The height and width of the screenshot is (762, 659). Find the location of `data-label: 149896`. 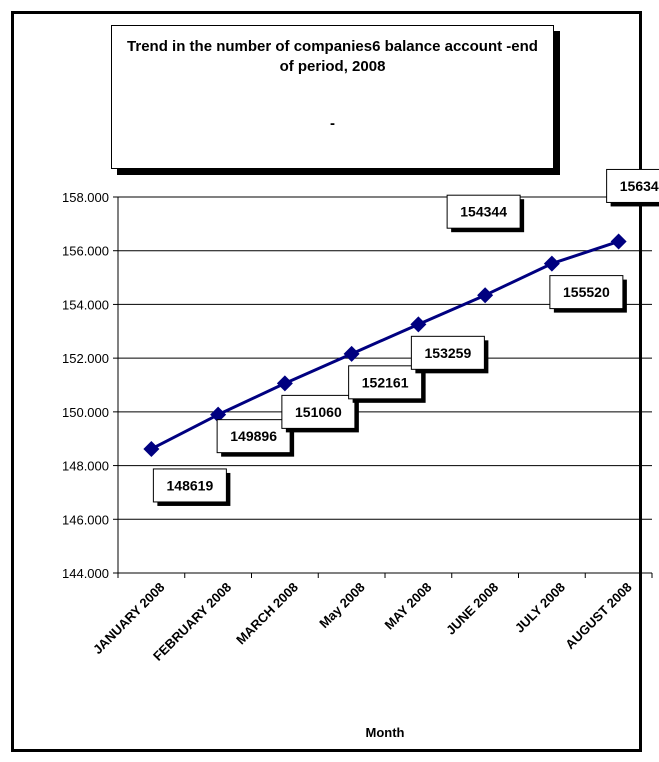

data-label: 149896 is located at coordinates (255, 438).